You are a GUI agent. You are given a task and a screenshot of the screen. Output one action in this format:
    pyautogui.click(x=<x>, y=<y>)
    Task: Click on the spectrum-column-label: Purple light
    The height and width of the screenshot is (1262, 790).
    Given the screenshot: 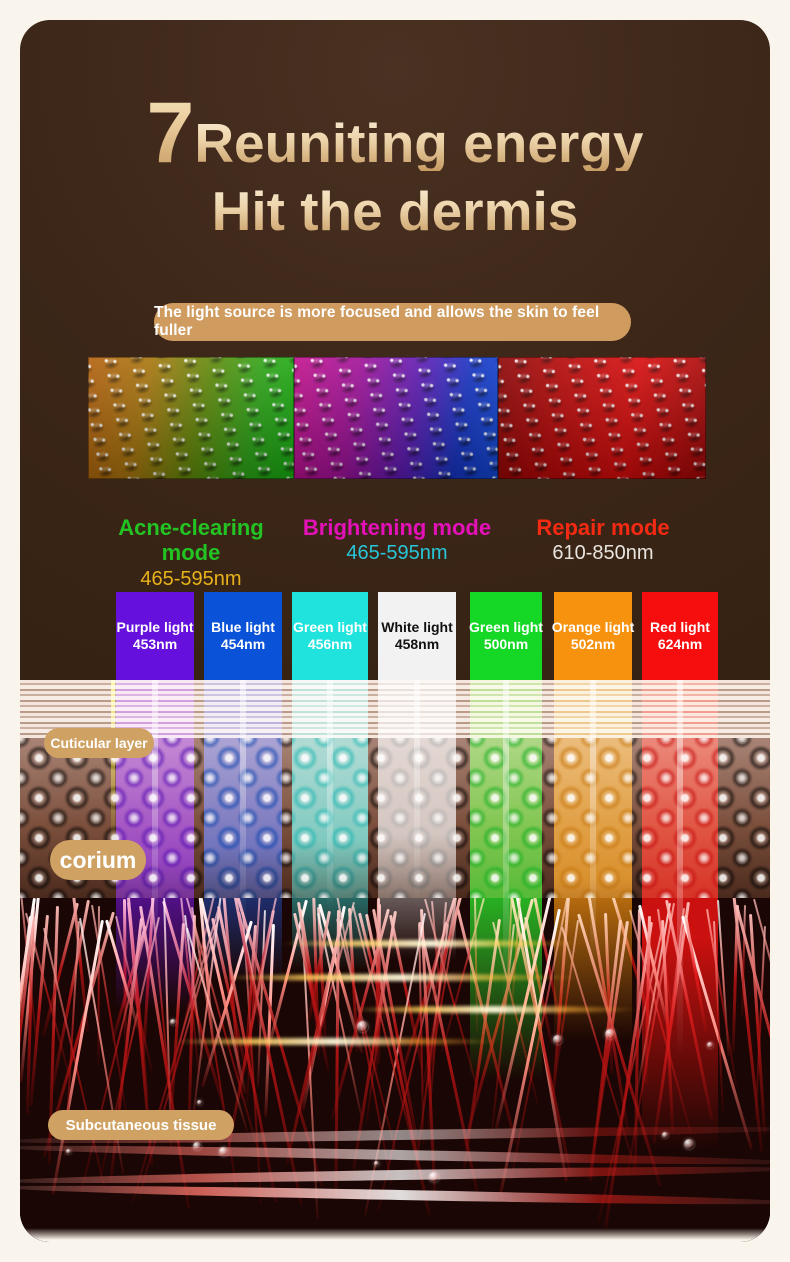 What is the action you would take?
    pyautogui.click(x=155, y=627)
    